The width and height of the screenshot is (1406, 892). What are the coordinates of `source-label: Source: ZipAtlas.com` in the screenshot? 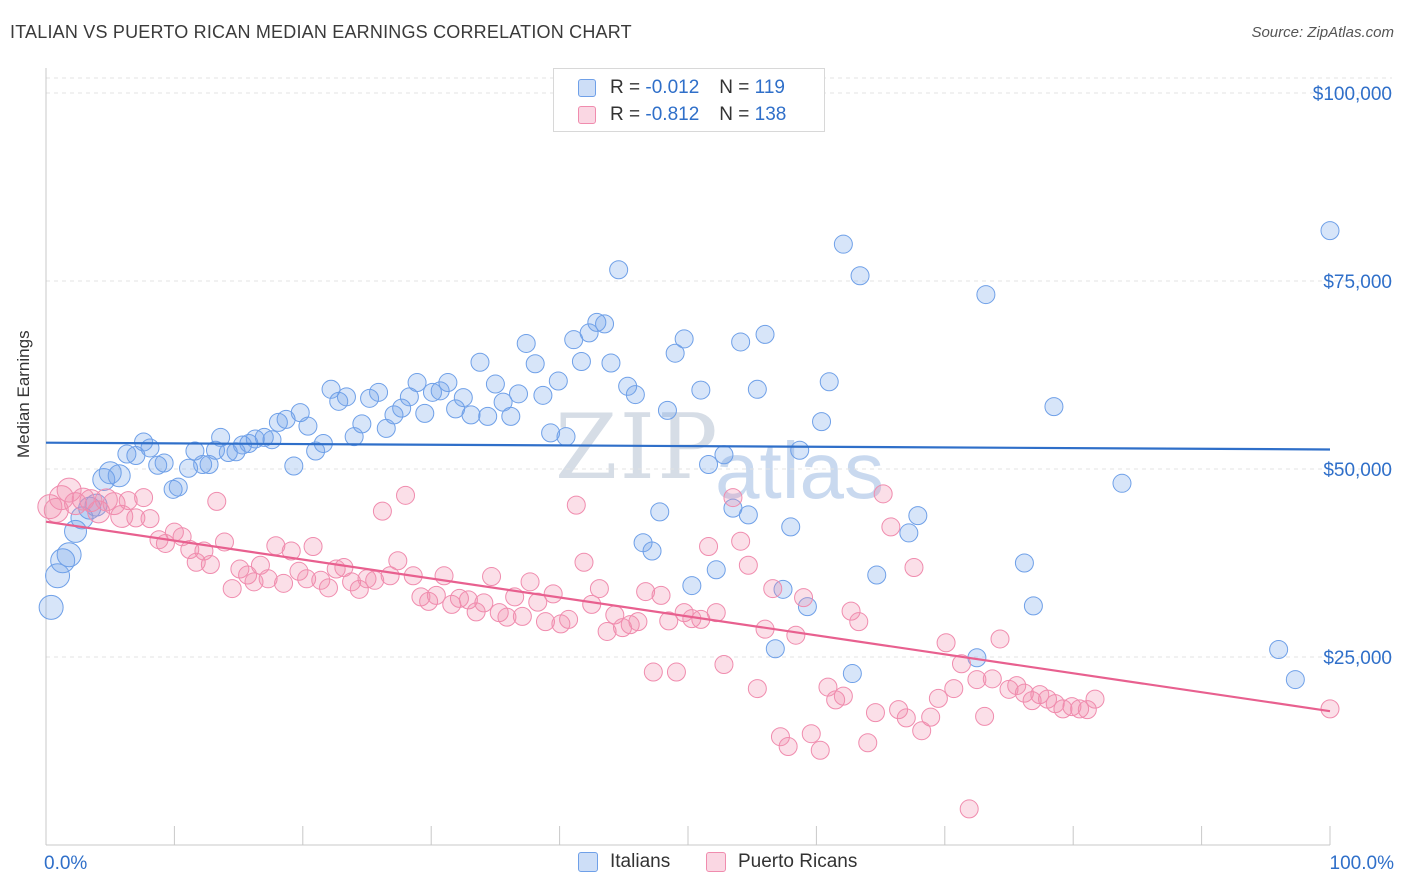 It's located at (1322, 32).